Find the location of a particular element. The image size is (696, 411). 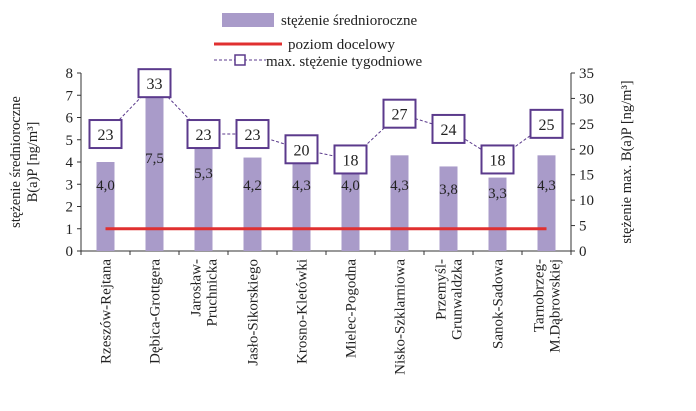

legend-label-max: max. stężenie tygodniowe is located at coordinates (344, 62).